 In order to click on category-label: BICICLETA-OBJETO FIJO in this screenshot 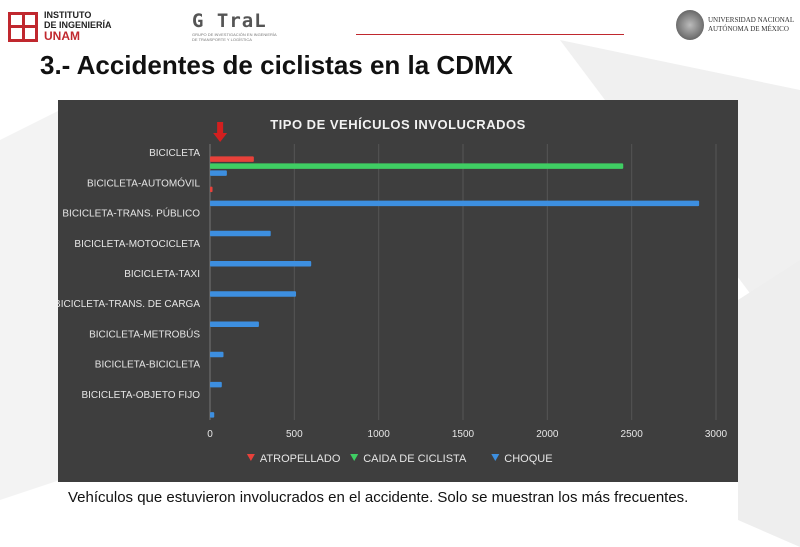, I will do `click(140, 395)`.